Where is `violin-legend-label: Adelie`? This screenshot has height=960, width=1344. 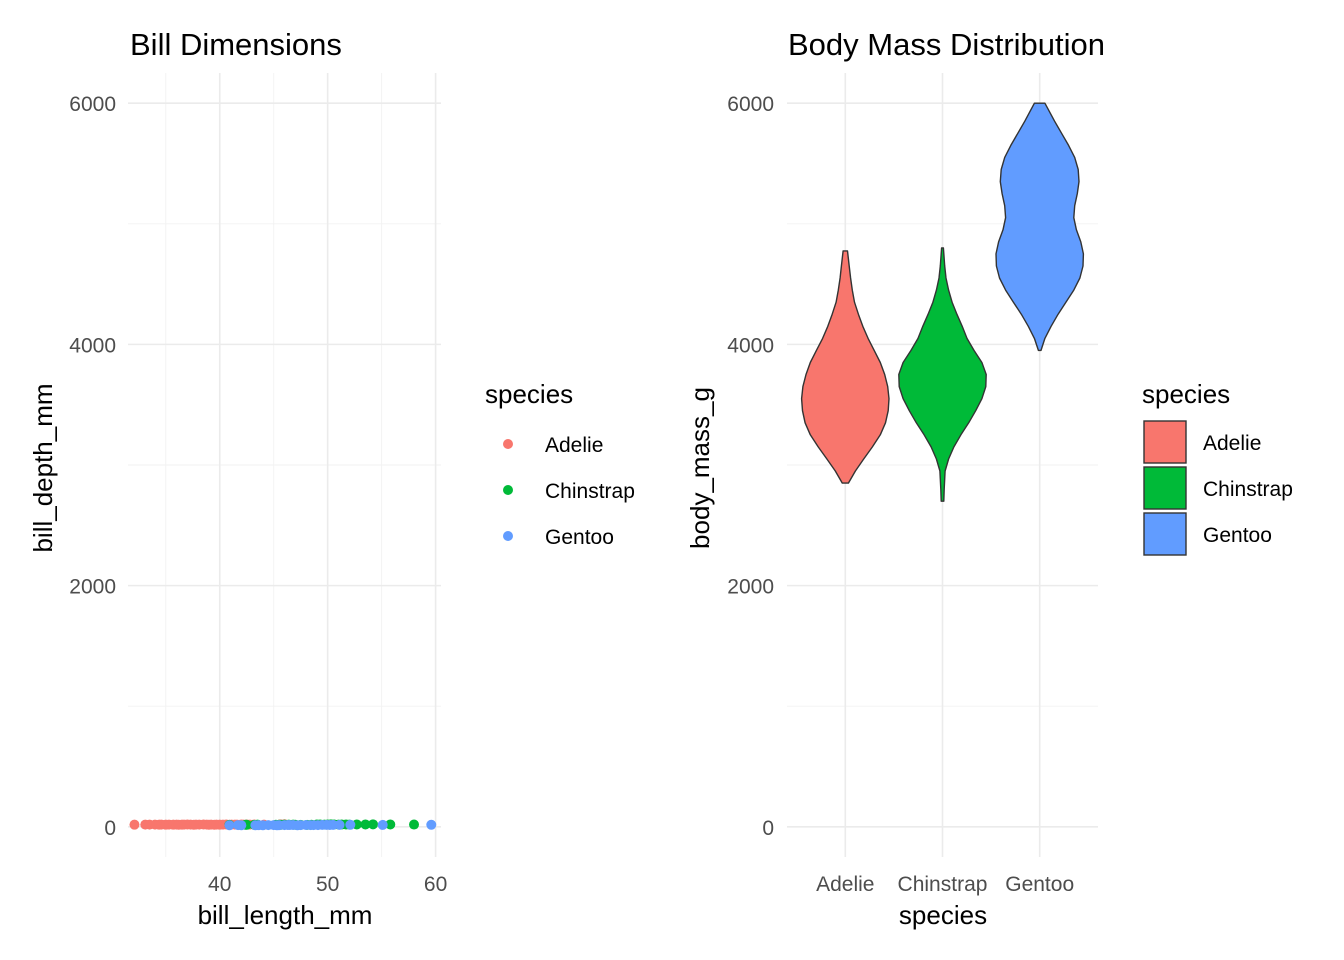
violin-legend-label: Adelie is located at coordinates (1232, 443).